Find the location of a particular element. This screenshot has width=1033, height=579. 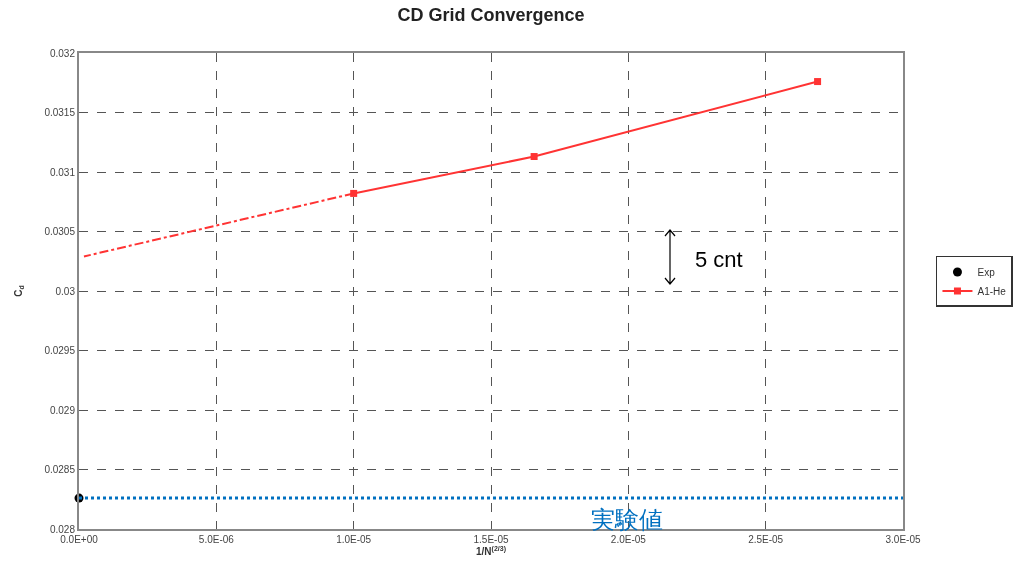

ref-line-label: 実験値 is located at coordinates (627, 519).